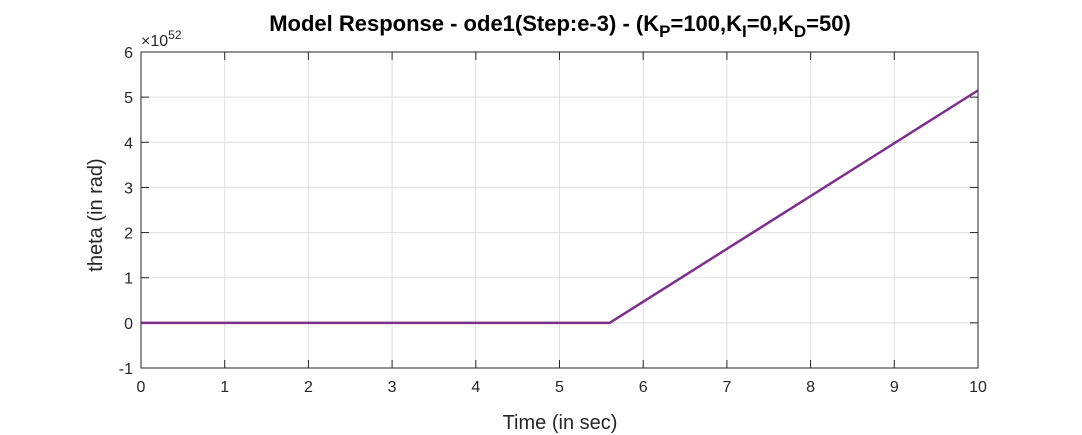 This screenshot has width=1082, height=435. I want to click on x-tick-label: 5, so click(559, 387).